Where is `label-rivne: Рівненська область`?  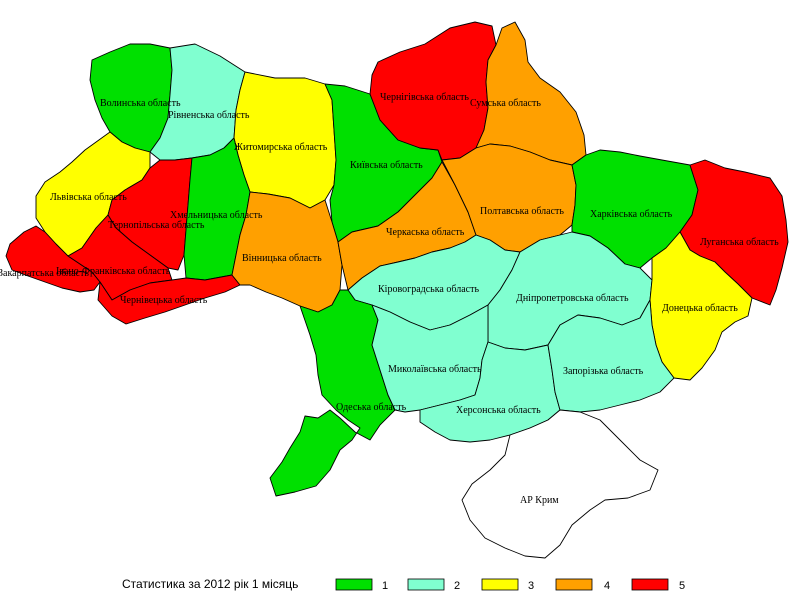 label-rivne: Рівненська область is located at coordinates (209, 115).